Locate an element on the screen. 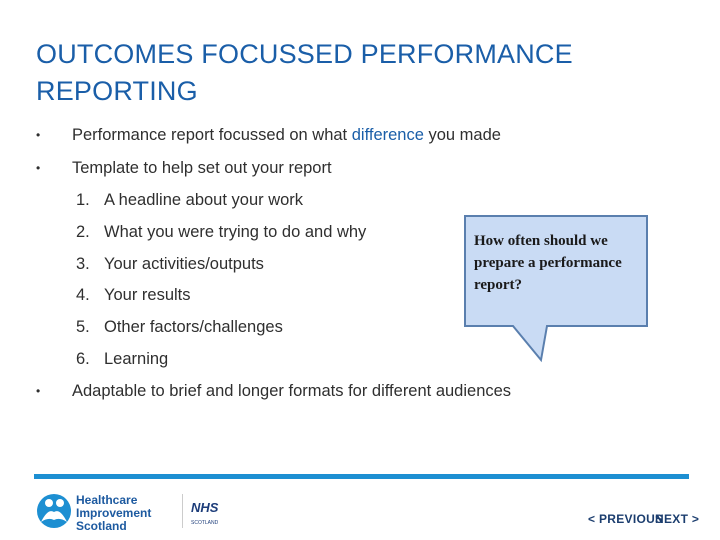 The image size is (720, 540). footer-divider is located at coordinates (361, 476).